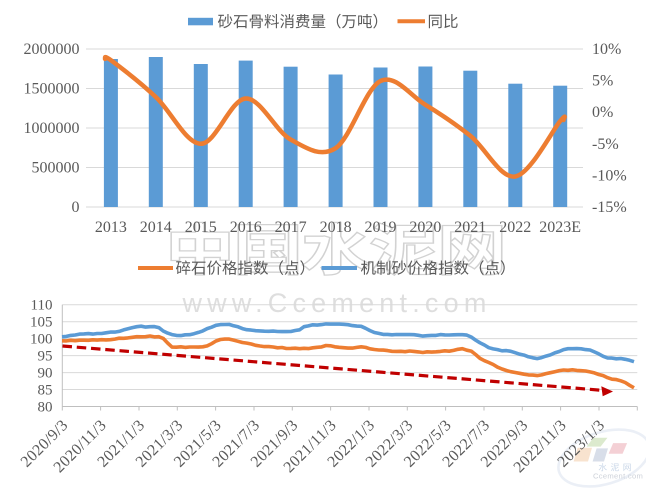  Describe the element at coordinates (515, 227) in the screenshot. I see `svg-text: 2022` at that location.